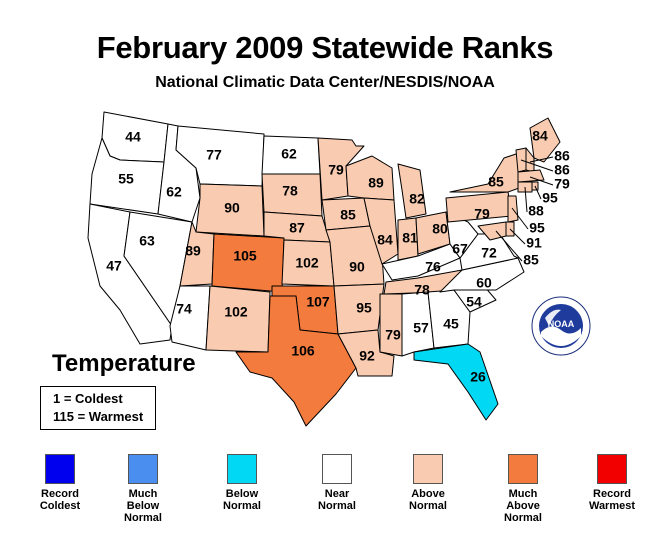 This screenshot has width=650, height=534. What do you see at coordinates (422, 290) in the screenshot?
I see `rank-label-tn: 78` at bounding box center [422, 290].